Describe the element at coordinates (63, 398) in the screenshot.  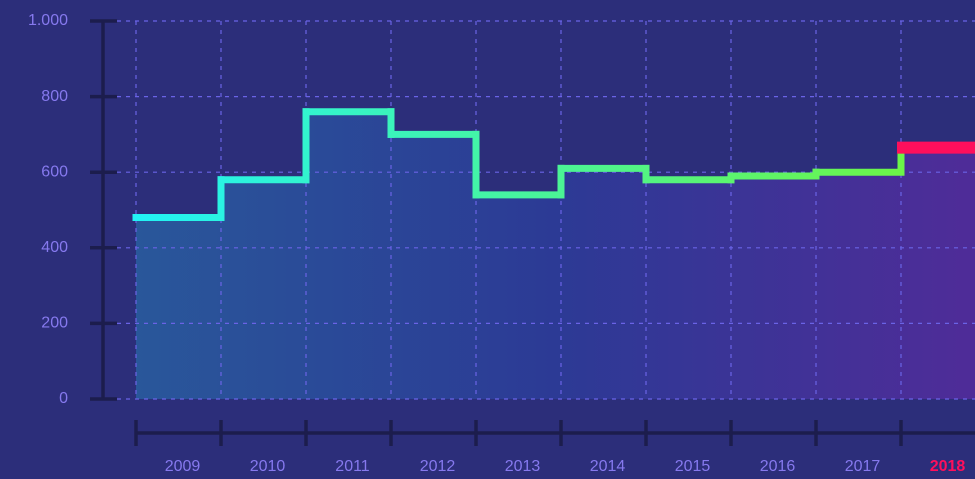
I see `y-tick-label: 0` at that location.